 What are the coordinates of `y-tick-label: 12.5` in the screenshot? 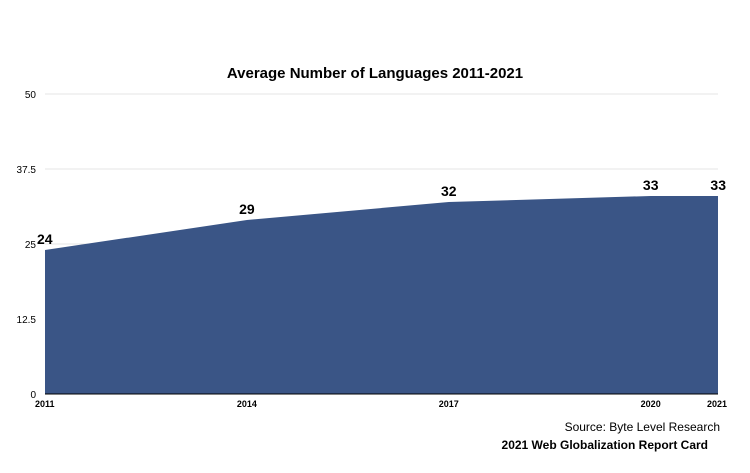 It's located at (27, 320).